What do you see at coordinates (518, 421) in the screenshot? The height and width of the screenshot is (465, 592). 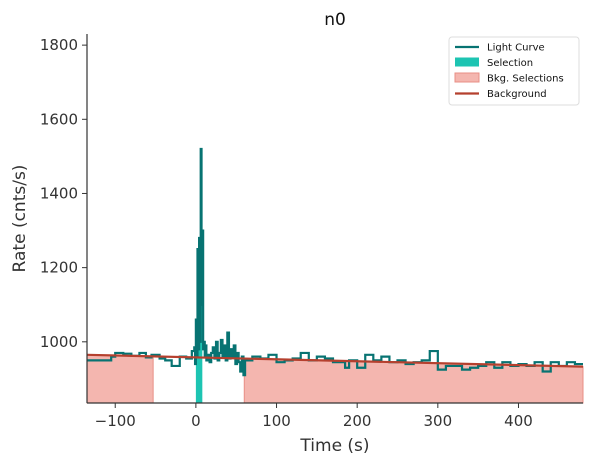 I see `x-tick-label: 400` at bounding box center [518, 421].